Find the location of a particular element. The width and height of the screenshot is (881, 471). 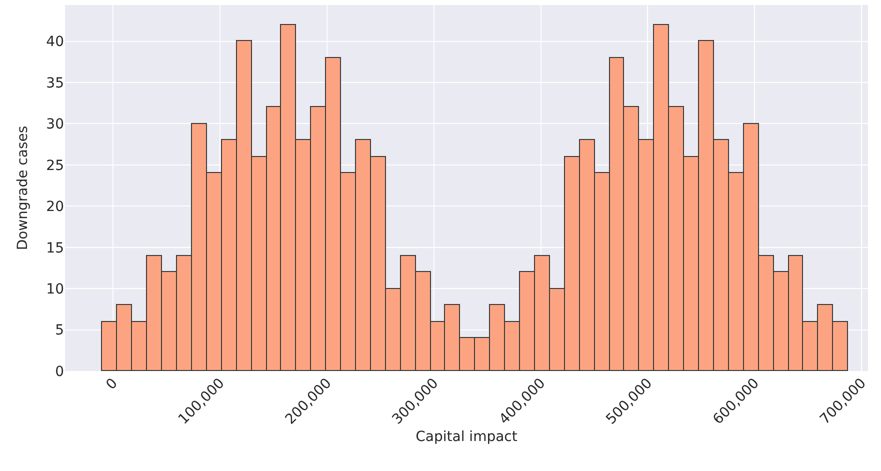

y-tick-label: 5 is located at coordinates (59, 330).